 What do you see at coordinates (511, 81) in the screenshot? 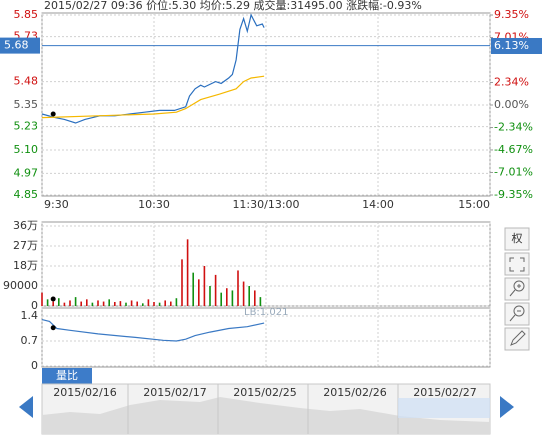
I see `y2-tick-label: 2.34%` at bounding box center [511, 81].